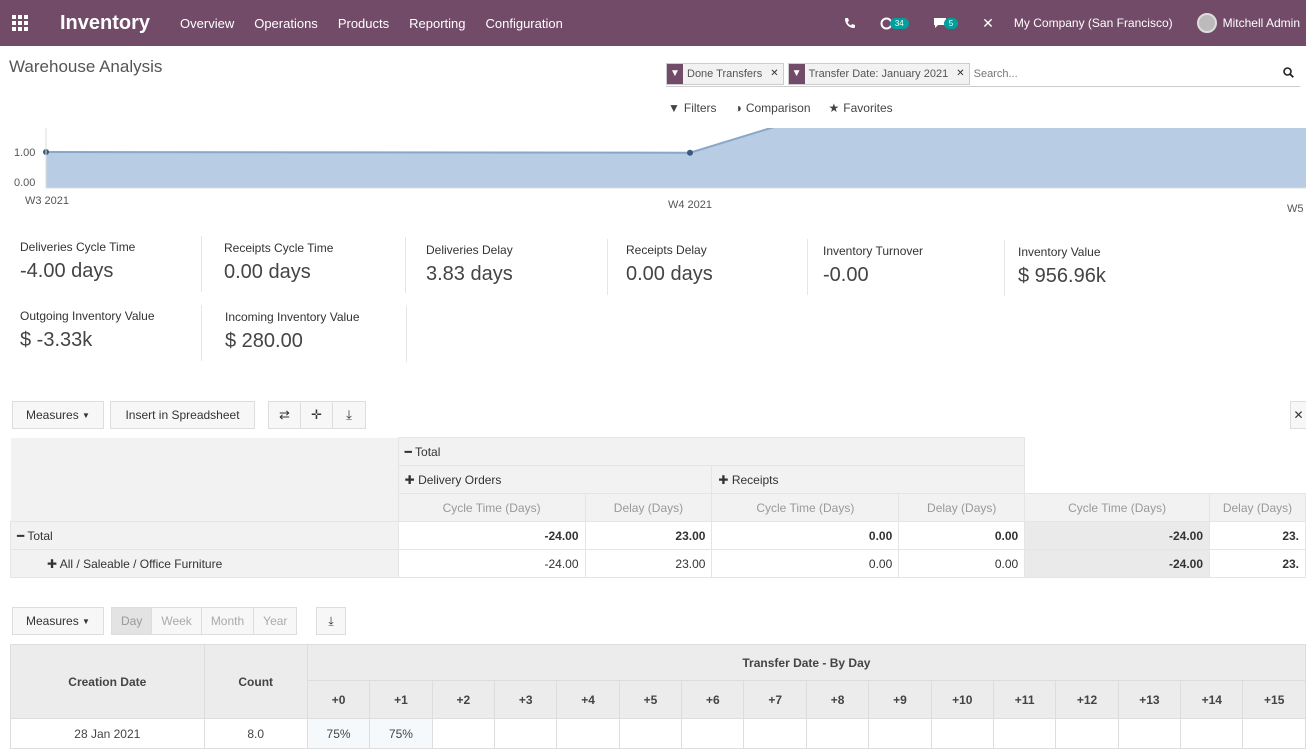 The height and width of the screenshot is (750, 1306). What do you see at coordinates (878, 73) in the screenshot?
I see `search-facet: ▼ Transfer Date: January 2021 ✕` at bounding box center [878, 73].